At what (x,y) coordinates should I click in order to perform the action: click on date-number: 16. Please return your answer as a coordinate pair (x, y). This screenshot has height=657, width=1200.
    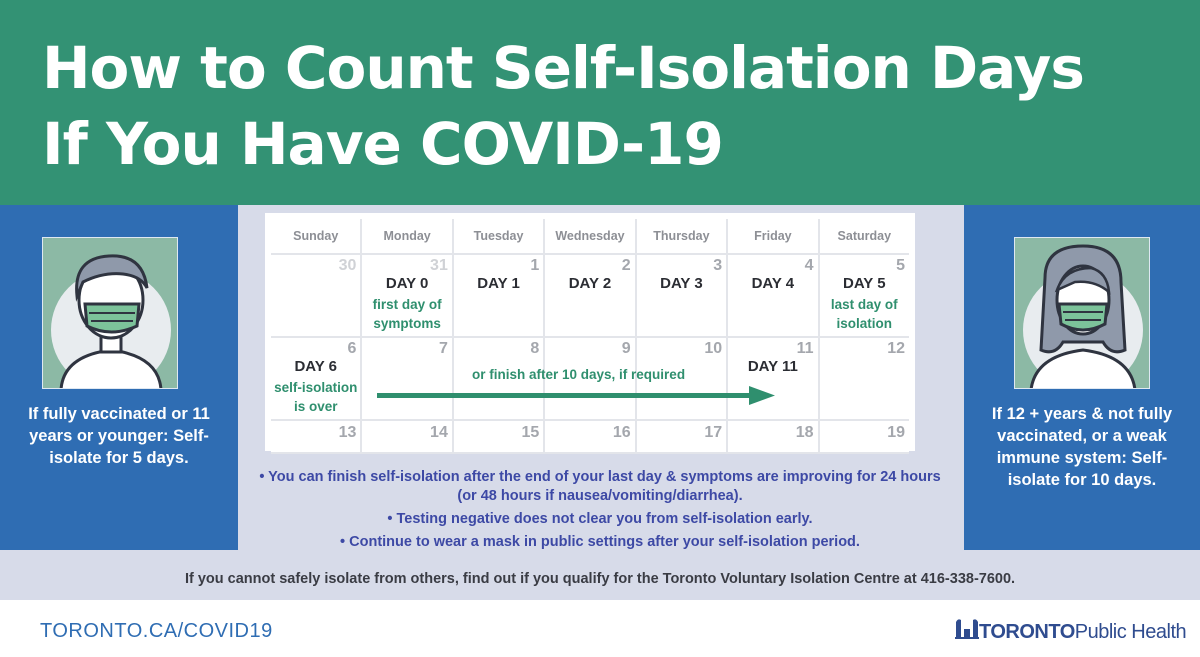
    Looking at the image, I should click on (621, 432).